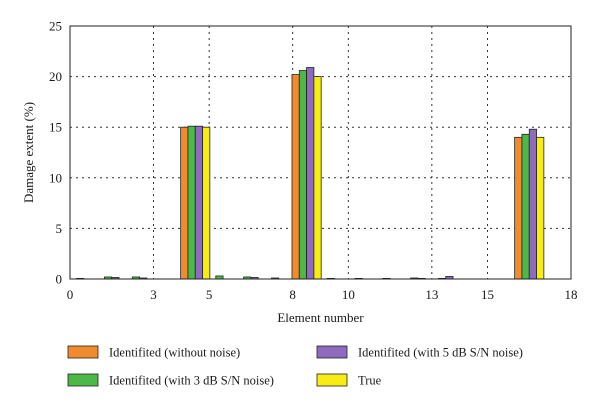 This screenshot has width=600, height=416. I want to click on y-tick-label: 10, so click(55, 177).